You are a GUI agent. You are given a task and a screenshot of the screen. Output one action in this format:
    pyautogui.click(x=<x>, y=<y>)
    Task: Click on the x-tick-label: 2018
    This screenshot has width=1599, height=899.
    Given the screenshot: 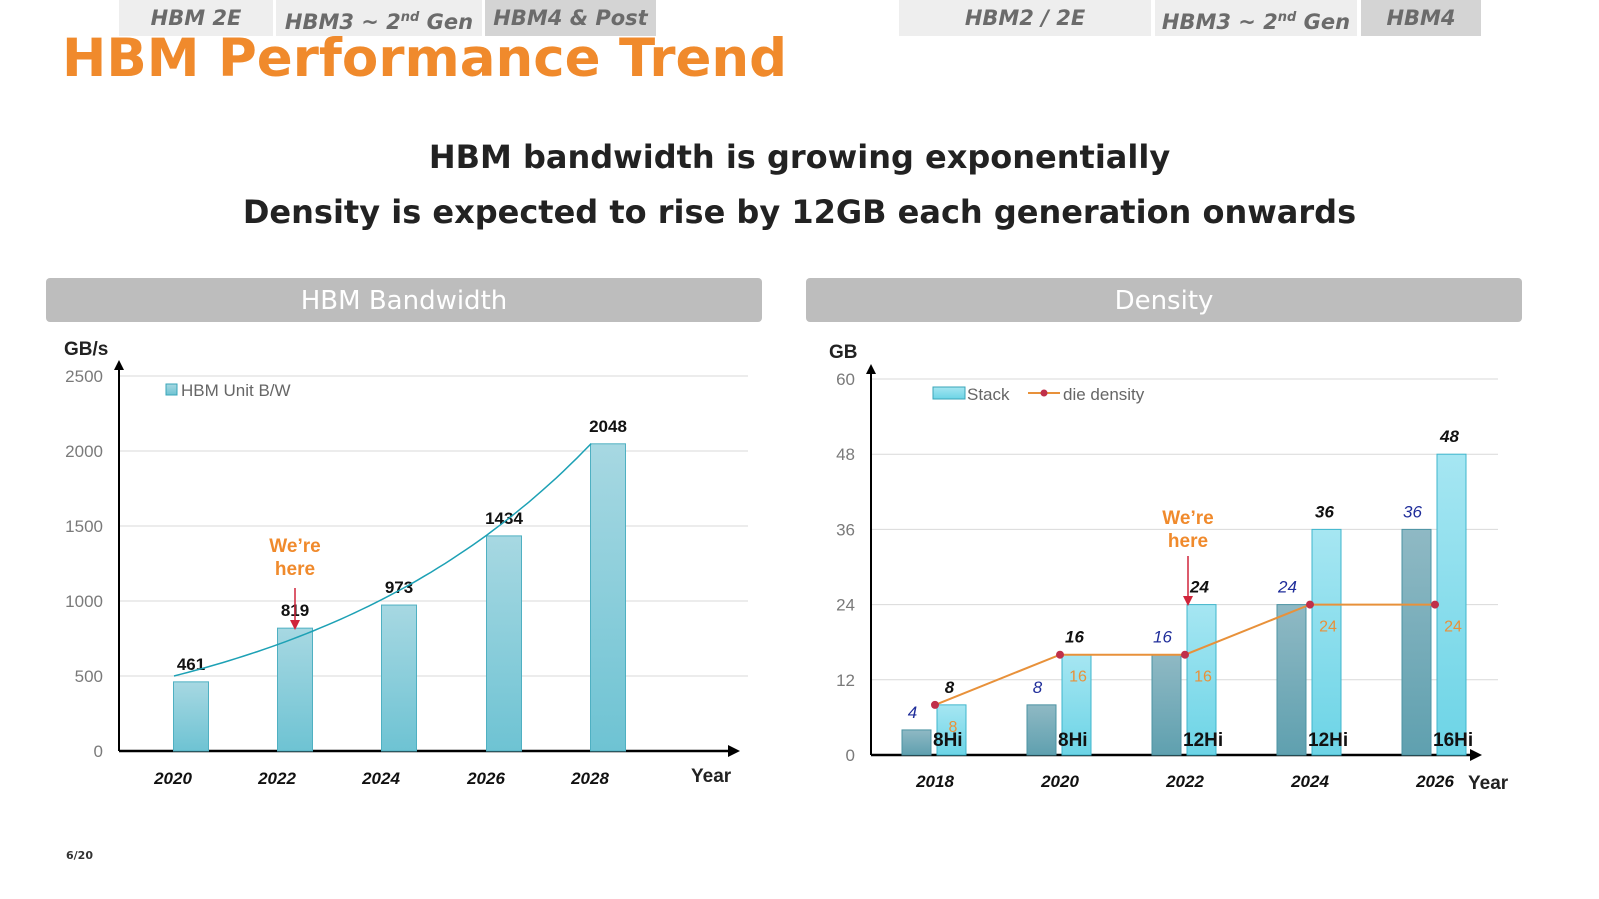 What is the action you would take?
    pyautogui.click(x=934, y=781)
    